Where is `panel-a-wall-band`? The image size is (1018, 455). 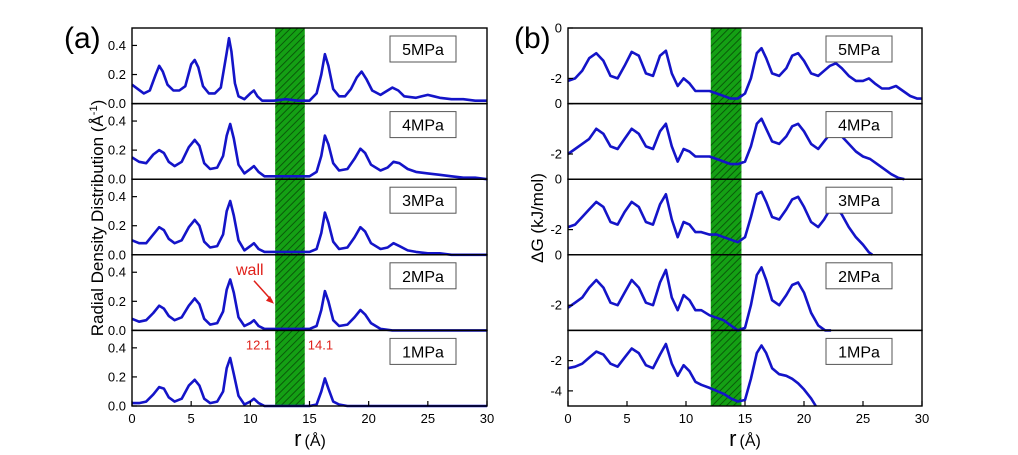
panel-a-wall-band is located at coordinates (290, 217).